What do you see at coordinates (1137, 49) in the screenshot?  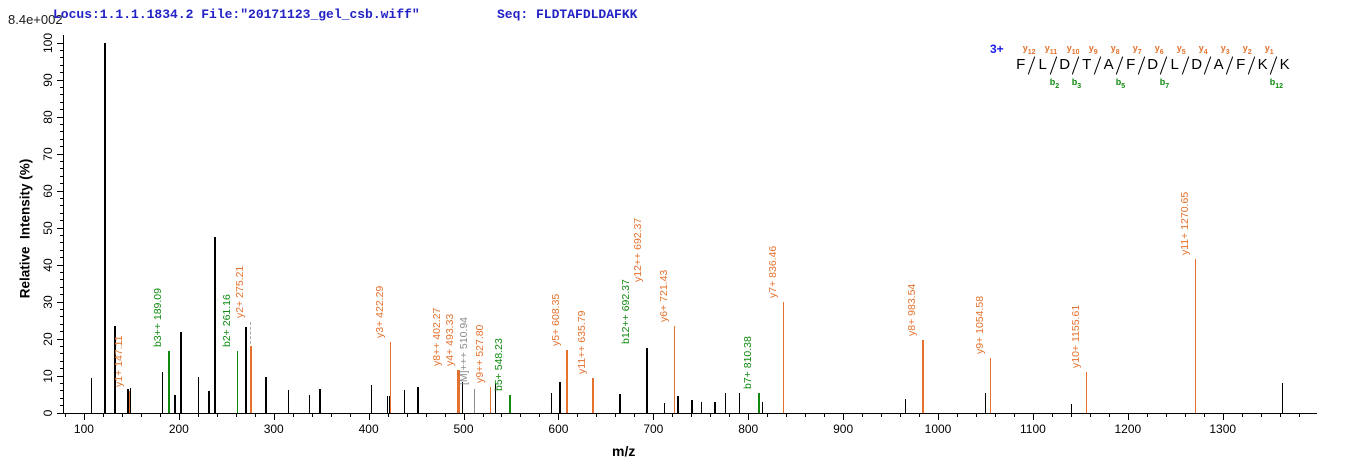 I see `y-ion-label: y7` at bounding box center [1137, 49].